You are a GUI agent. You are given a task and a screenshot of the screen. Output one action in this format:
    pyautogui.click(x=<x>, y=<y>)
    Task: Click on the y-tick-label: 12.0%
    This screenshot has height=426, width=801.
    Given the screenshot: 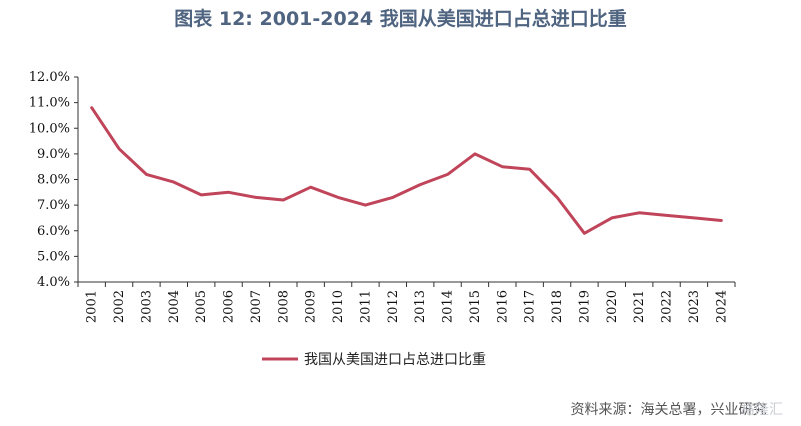 What is the action you would take?
    pyautogui.click(x=49, y=77)
    